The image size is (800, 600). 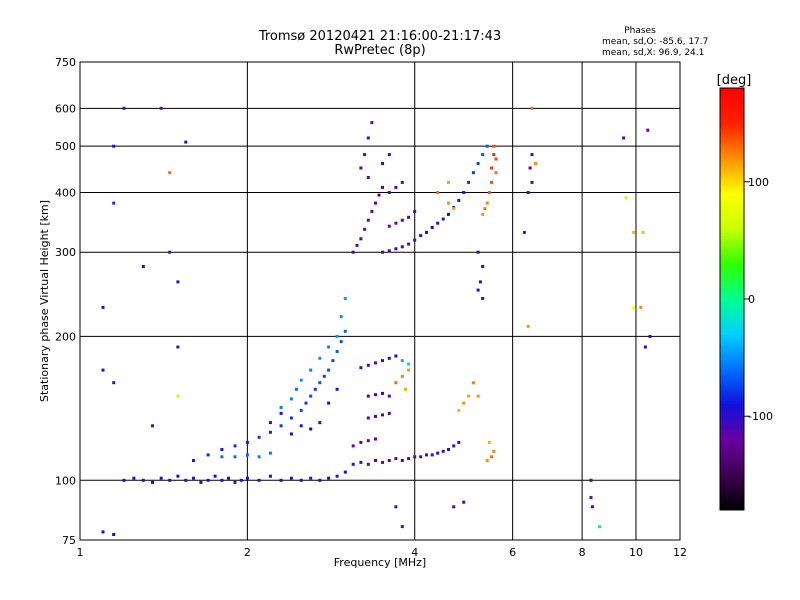 I want to click on colorbar-tick-label: -100, so click(x=760, y=416).